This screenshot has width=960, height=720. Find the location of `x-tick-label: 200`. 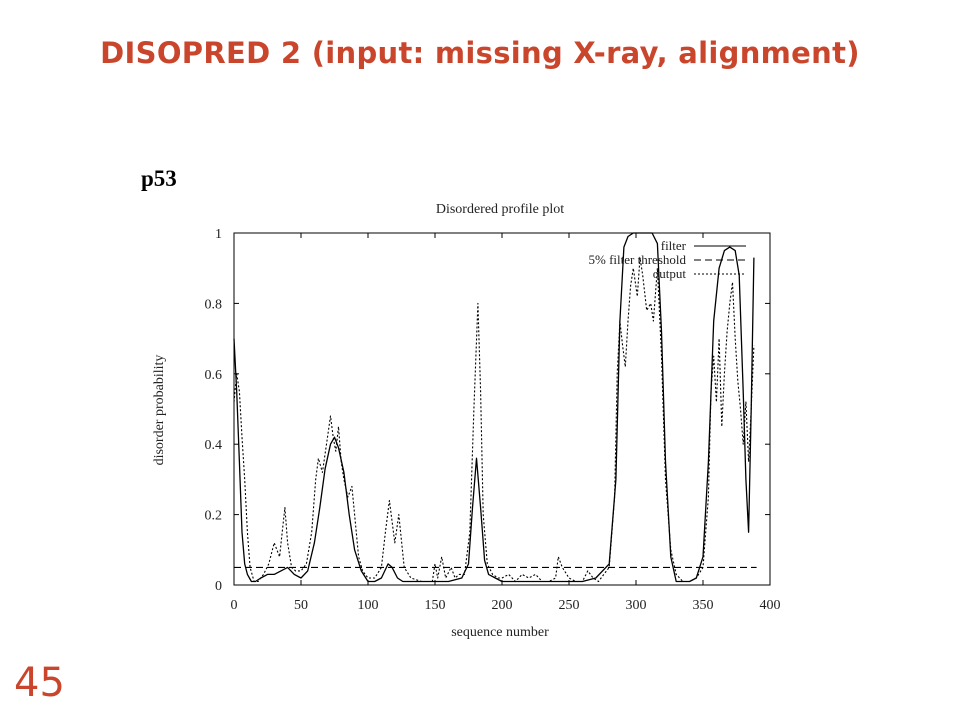

x-tick-label: 200 is located at coordinates (502, 605).